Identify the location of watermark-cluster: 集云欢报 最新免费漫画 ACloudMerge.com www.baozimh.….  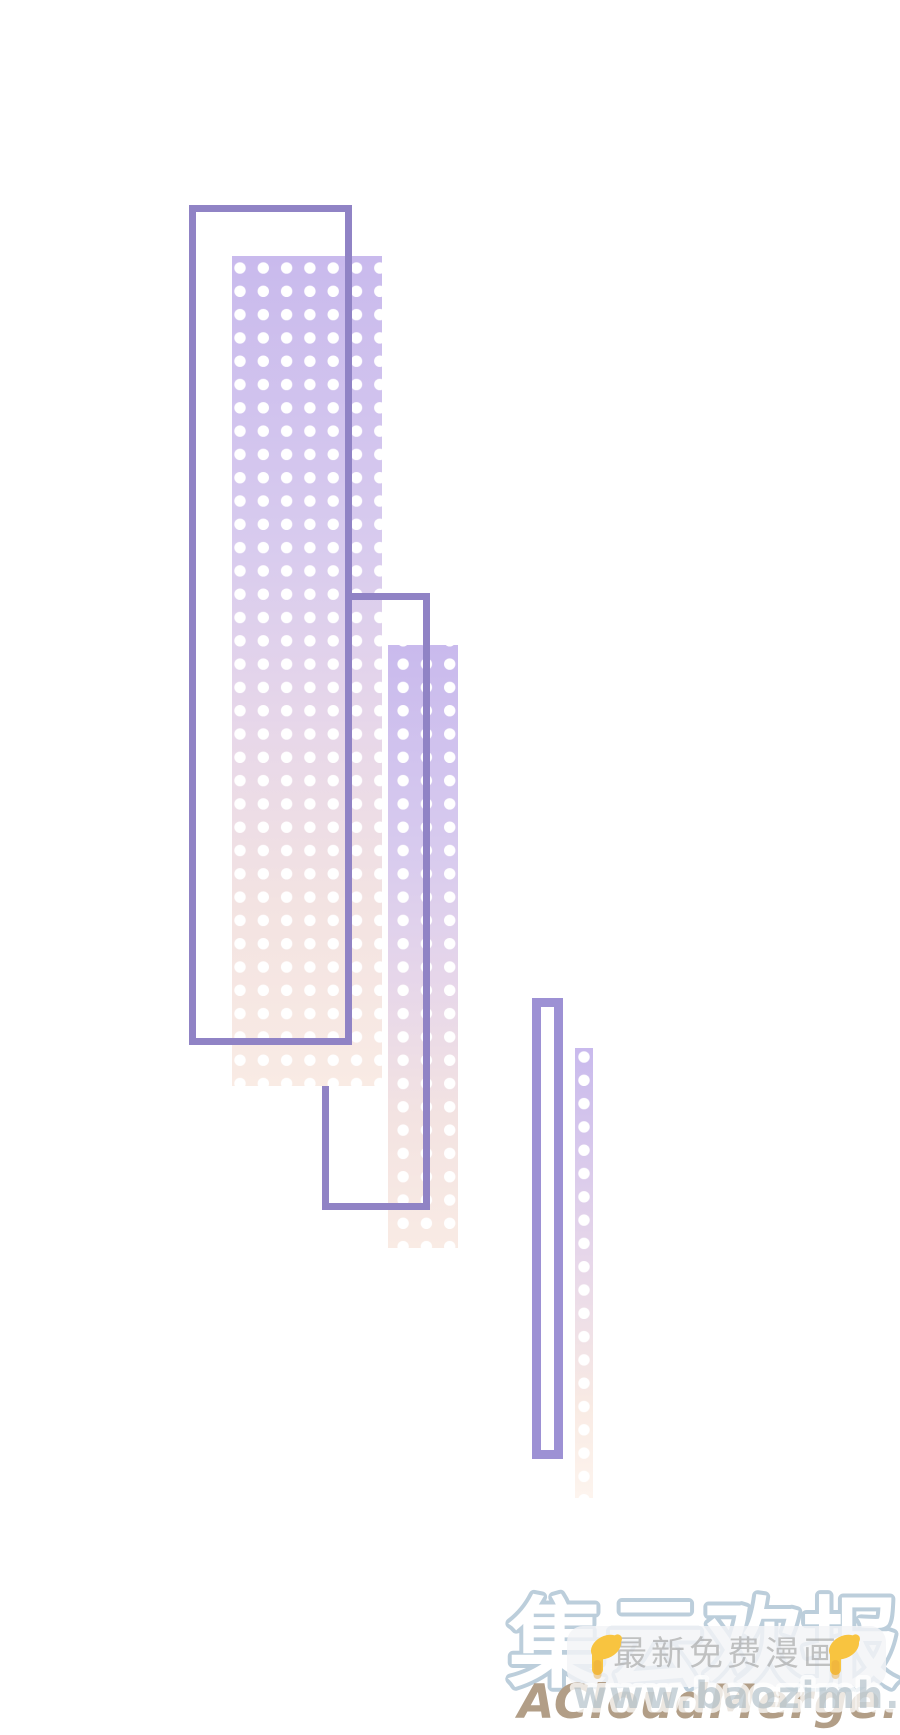
(701, 1657).